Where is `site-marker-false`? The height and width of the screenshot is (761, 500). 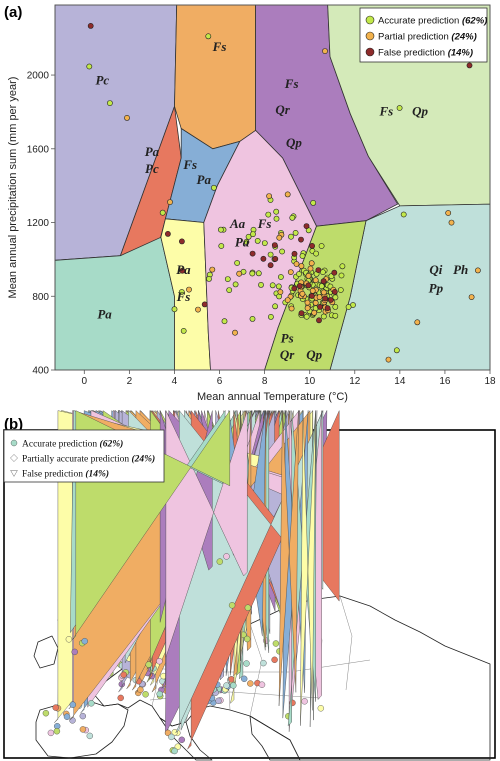
site-marker-false is located at coordinates (308, 568).